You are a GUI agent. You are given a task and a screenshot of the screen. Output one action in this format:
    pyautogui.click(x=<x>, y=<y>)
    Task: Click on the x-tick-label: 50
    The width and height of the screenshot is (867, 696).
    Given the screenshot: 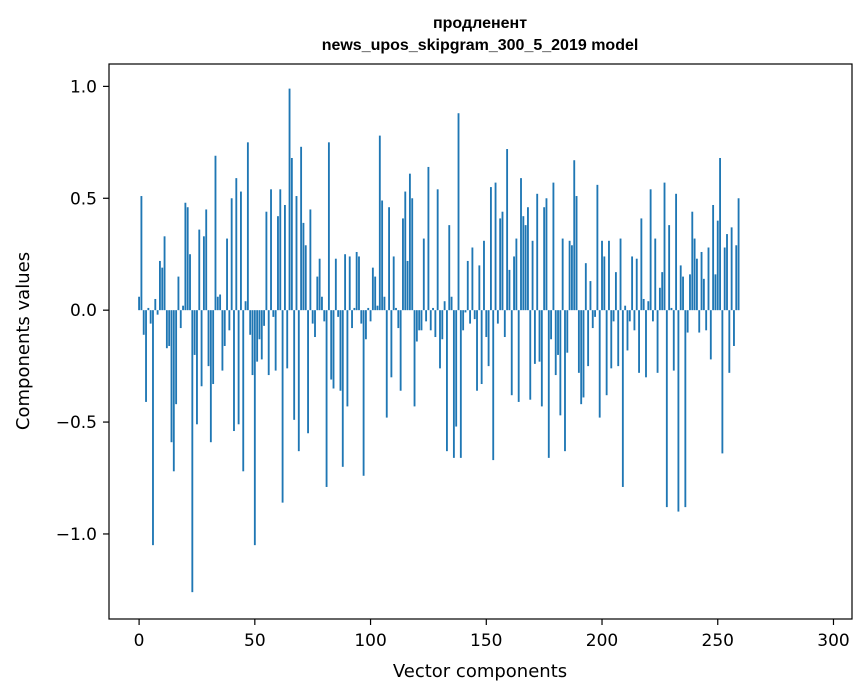 What is the action you would take?
    pyautogui.click(x=255, y=641)
    